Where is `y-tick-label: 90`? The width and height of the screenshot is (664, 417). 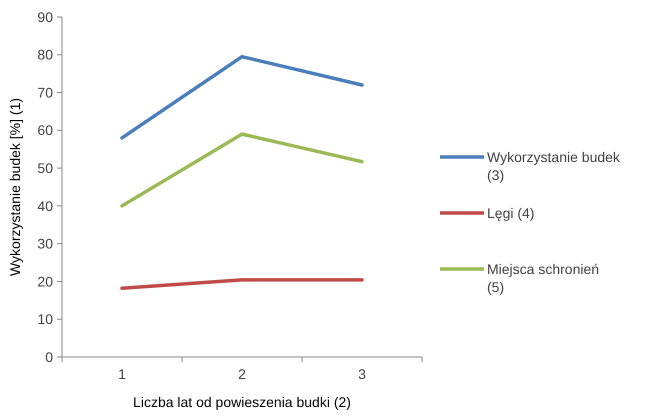
y-tick-label: 90 is located at coordinates (45, 16).